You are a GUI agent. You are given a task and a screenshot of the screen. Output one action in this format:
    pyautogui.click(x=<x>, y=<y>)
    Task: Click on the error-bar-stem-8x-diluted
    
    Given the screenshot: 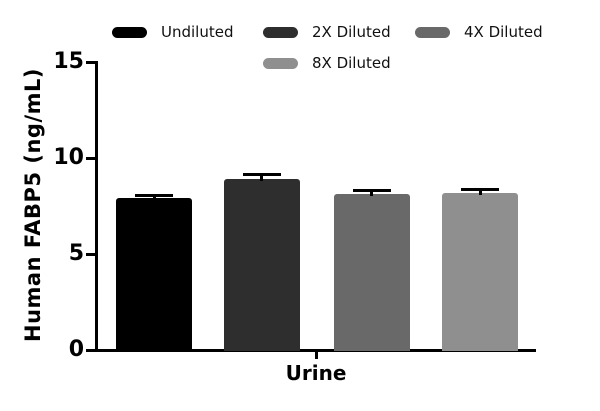 What is the action you would take?
    pyautogui.click(x=480, y=192)
    